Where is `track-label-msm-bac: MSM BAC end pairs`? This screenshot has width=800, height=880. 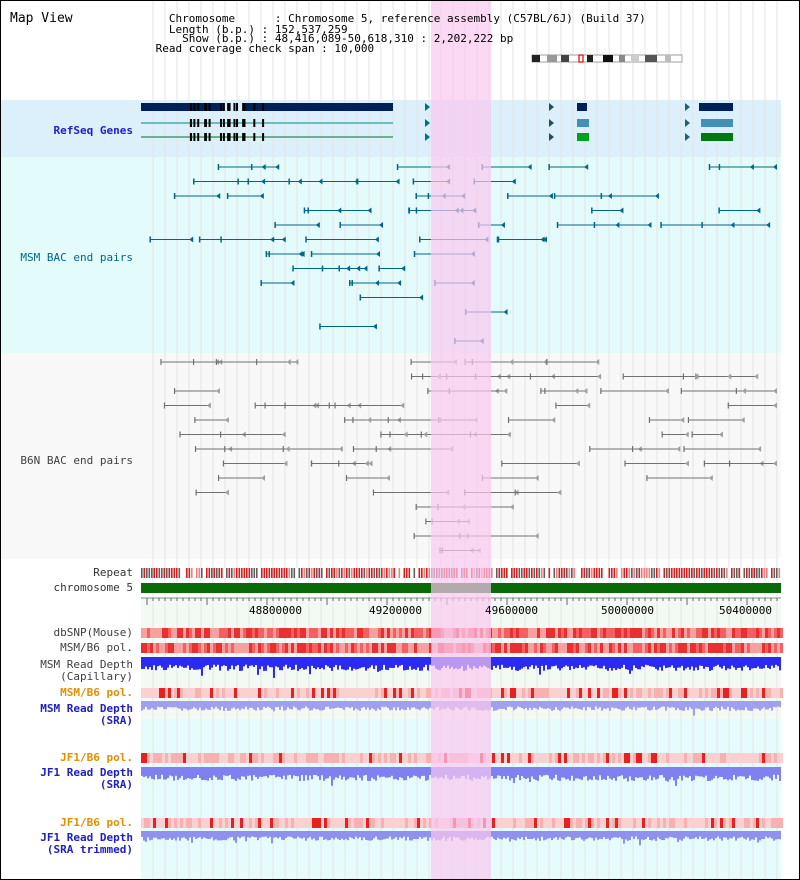 track-label-msm-bac: MSM BAC end pairs is located at coordinates (76, 257).